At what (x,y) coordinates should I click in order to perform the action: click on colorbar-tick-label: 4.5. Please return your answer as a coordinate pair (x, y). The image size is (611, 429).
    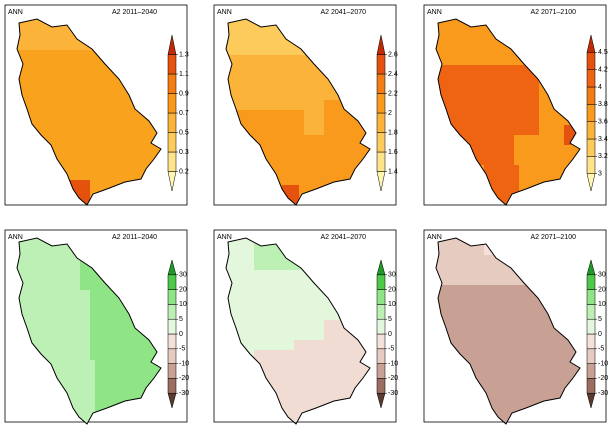
    Looking at the image, I should click on (603, 52).